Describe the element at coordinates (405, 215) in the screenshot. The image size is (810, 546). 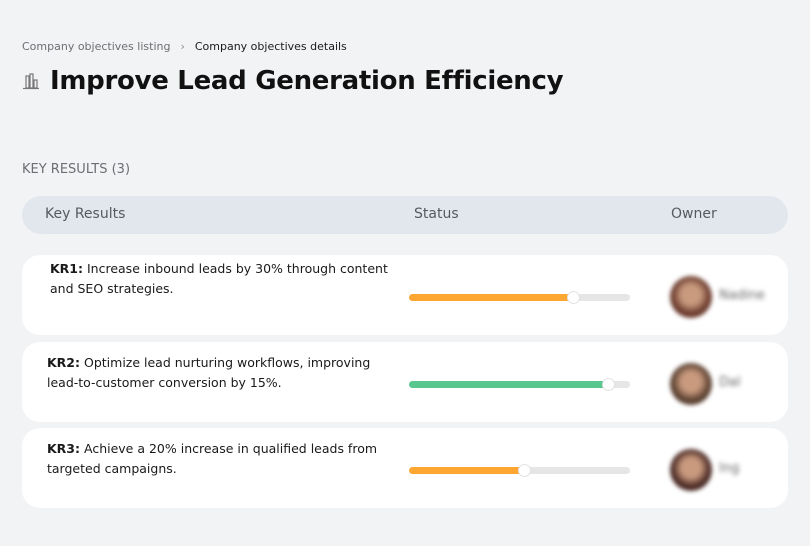
I see `table-header: Key Results Status Owner` at that location.